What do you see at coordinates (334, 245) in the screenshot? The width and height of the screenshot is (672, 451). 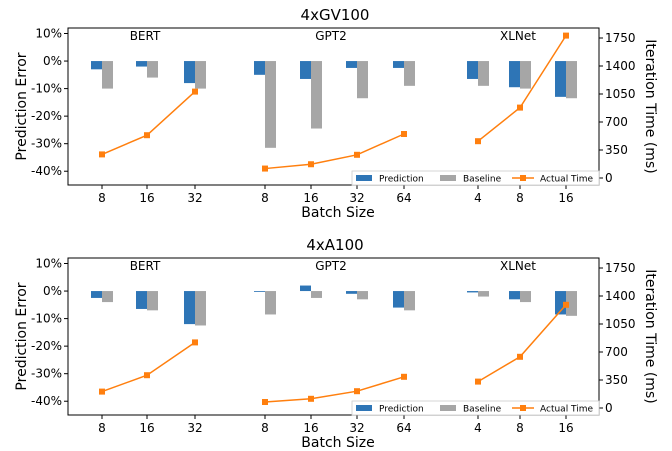 I see `chart-title: 4xA100` at bounding box center [334, 245].